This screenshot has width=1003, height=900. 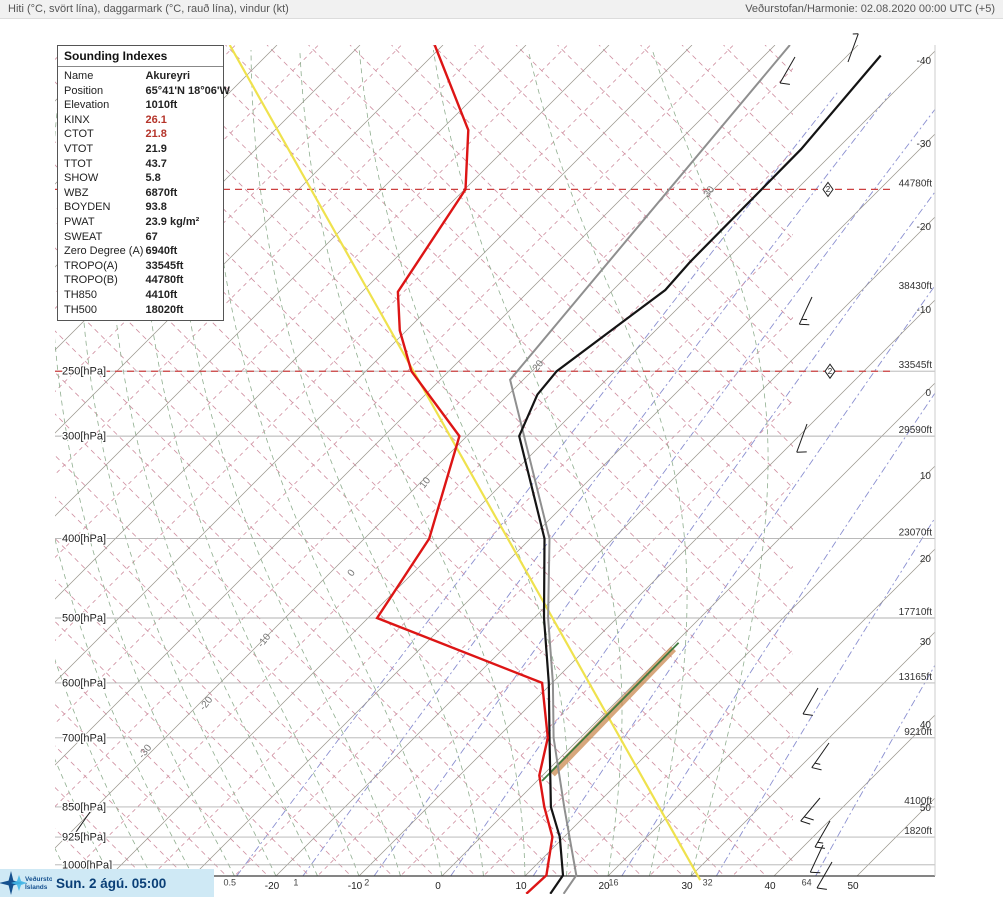 I want to click on index-row: TROPO(A) 33545ft, so click(x=144, y=266).